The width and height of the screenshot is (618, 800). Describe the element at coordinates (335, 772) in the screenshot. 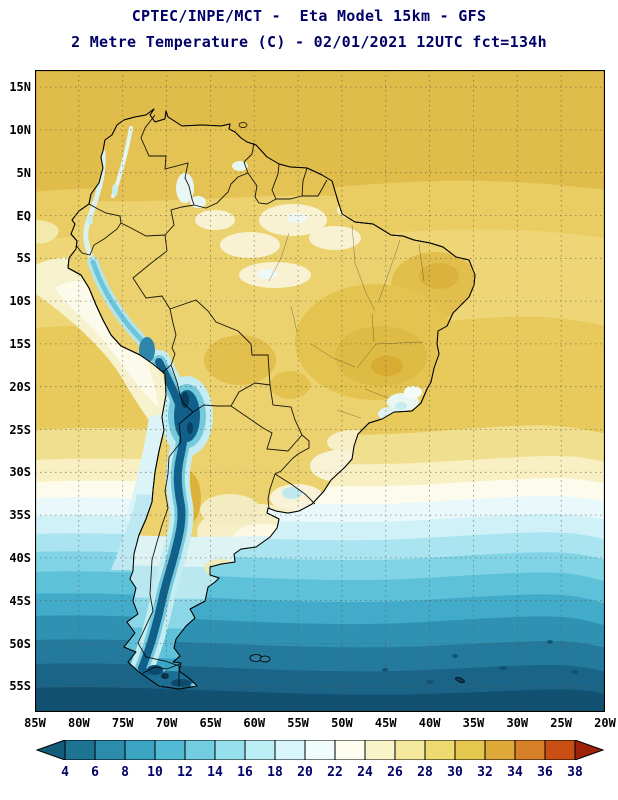

I see `colorbar-value: 22` at that location.